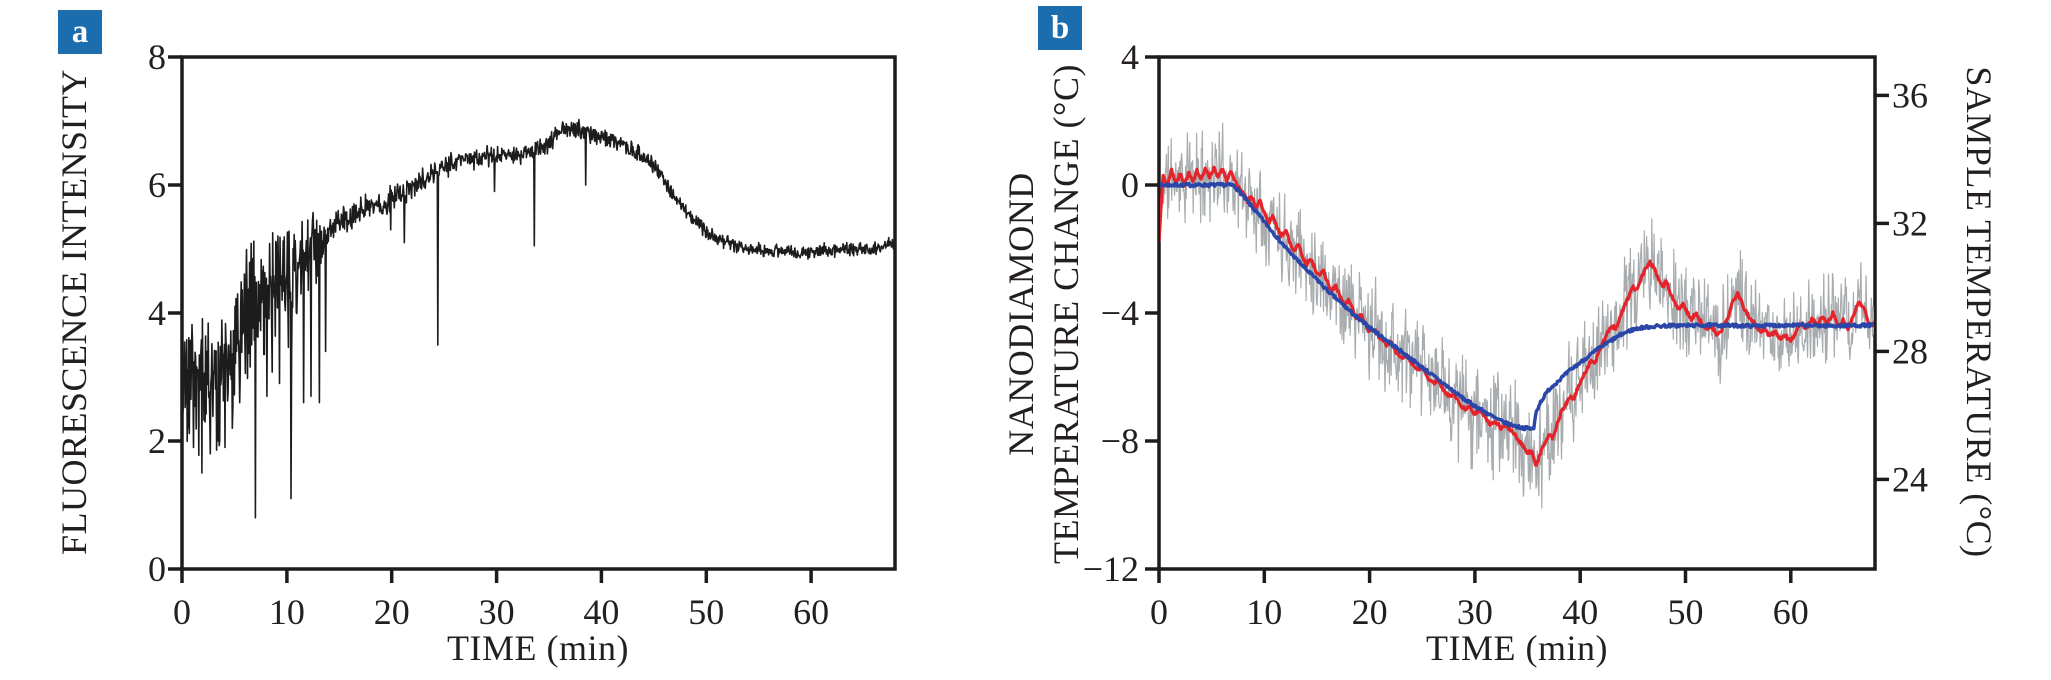 The height and width of the screenshot is (680, 2051). Describe the element at coordinates (74, 312) in the screenshot. I see `panel-a-y-axis-title: FLUORESCENCE INTENSITY` at that location.